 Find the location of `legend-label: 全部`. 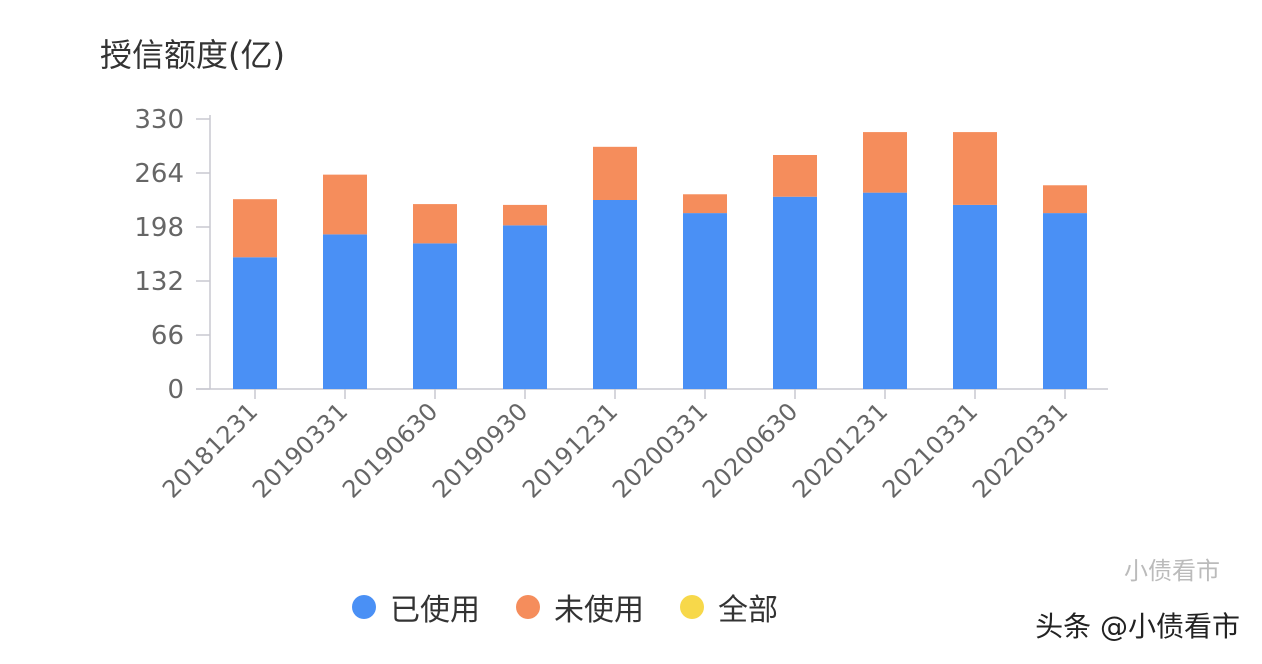

legend-label: 全部 is located at coordinates (748, 610).